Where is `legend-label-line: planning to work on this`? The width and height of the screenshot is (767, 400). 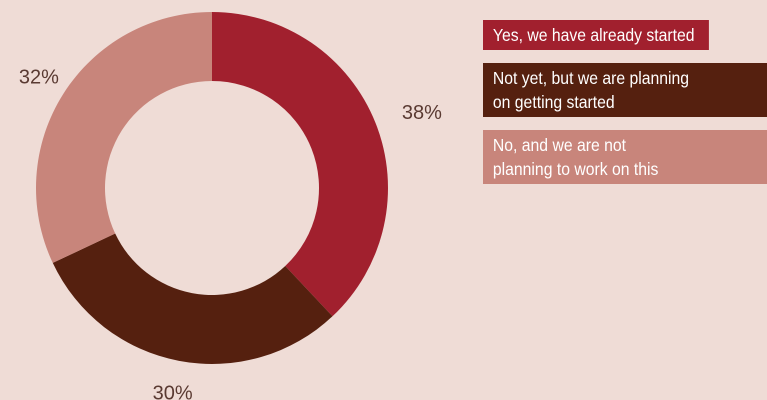
legend-label-line: planning to work on this is located at coordinates (575, 169).